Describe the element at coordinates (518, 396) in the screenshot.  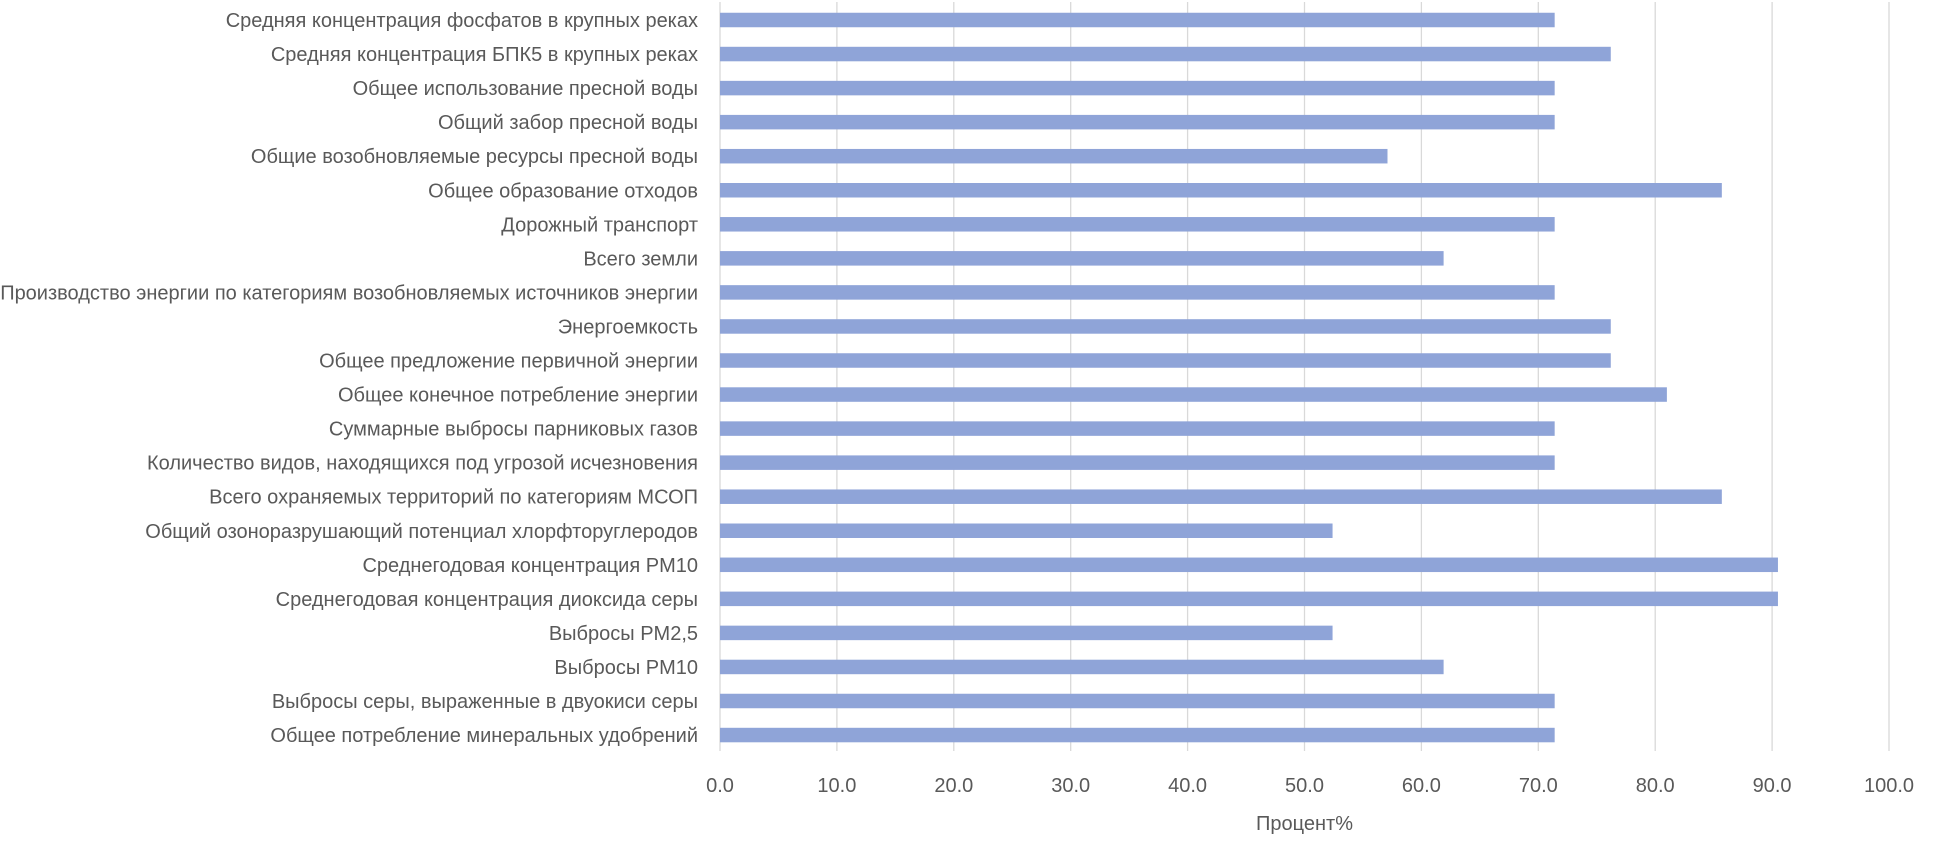
I see `category-label: Общее конечное потребление энергии` at that location.